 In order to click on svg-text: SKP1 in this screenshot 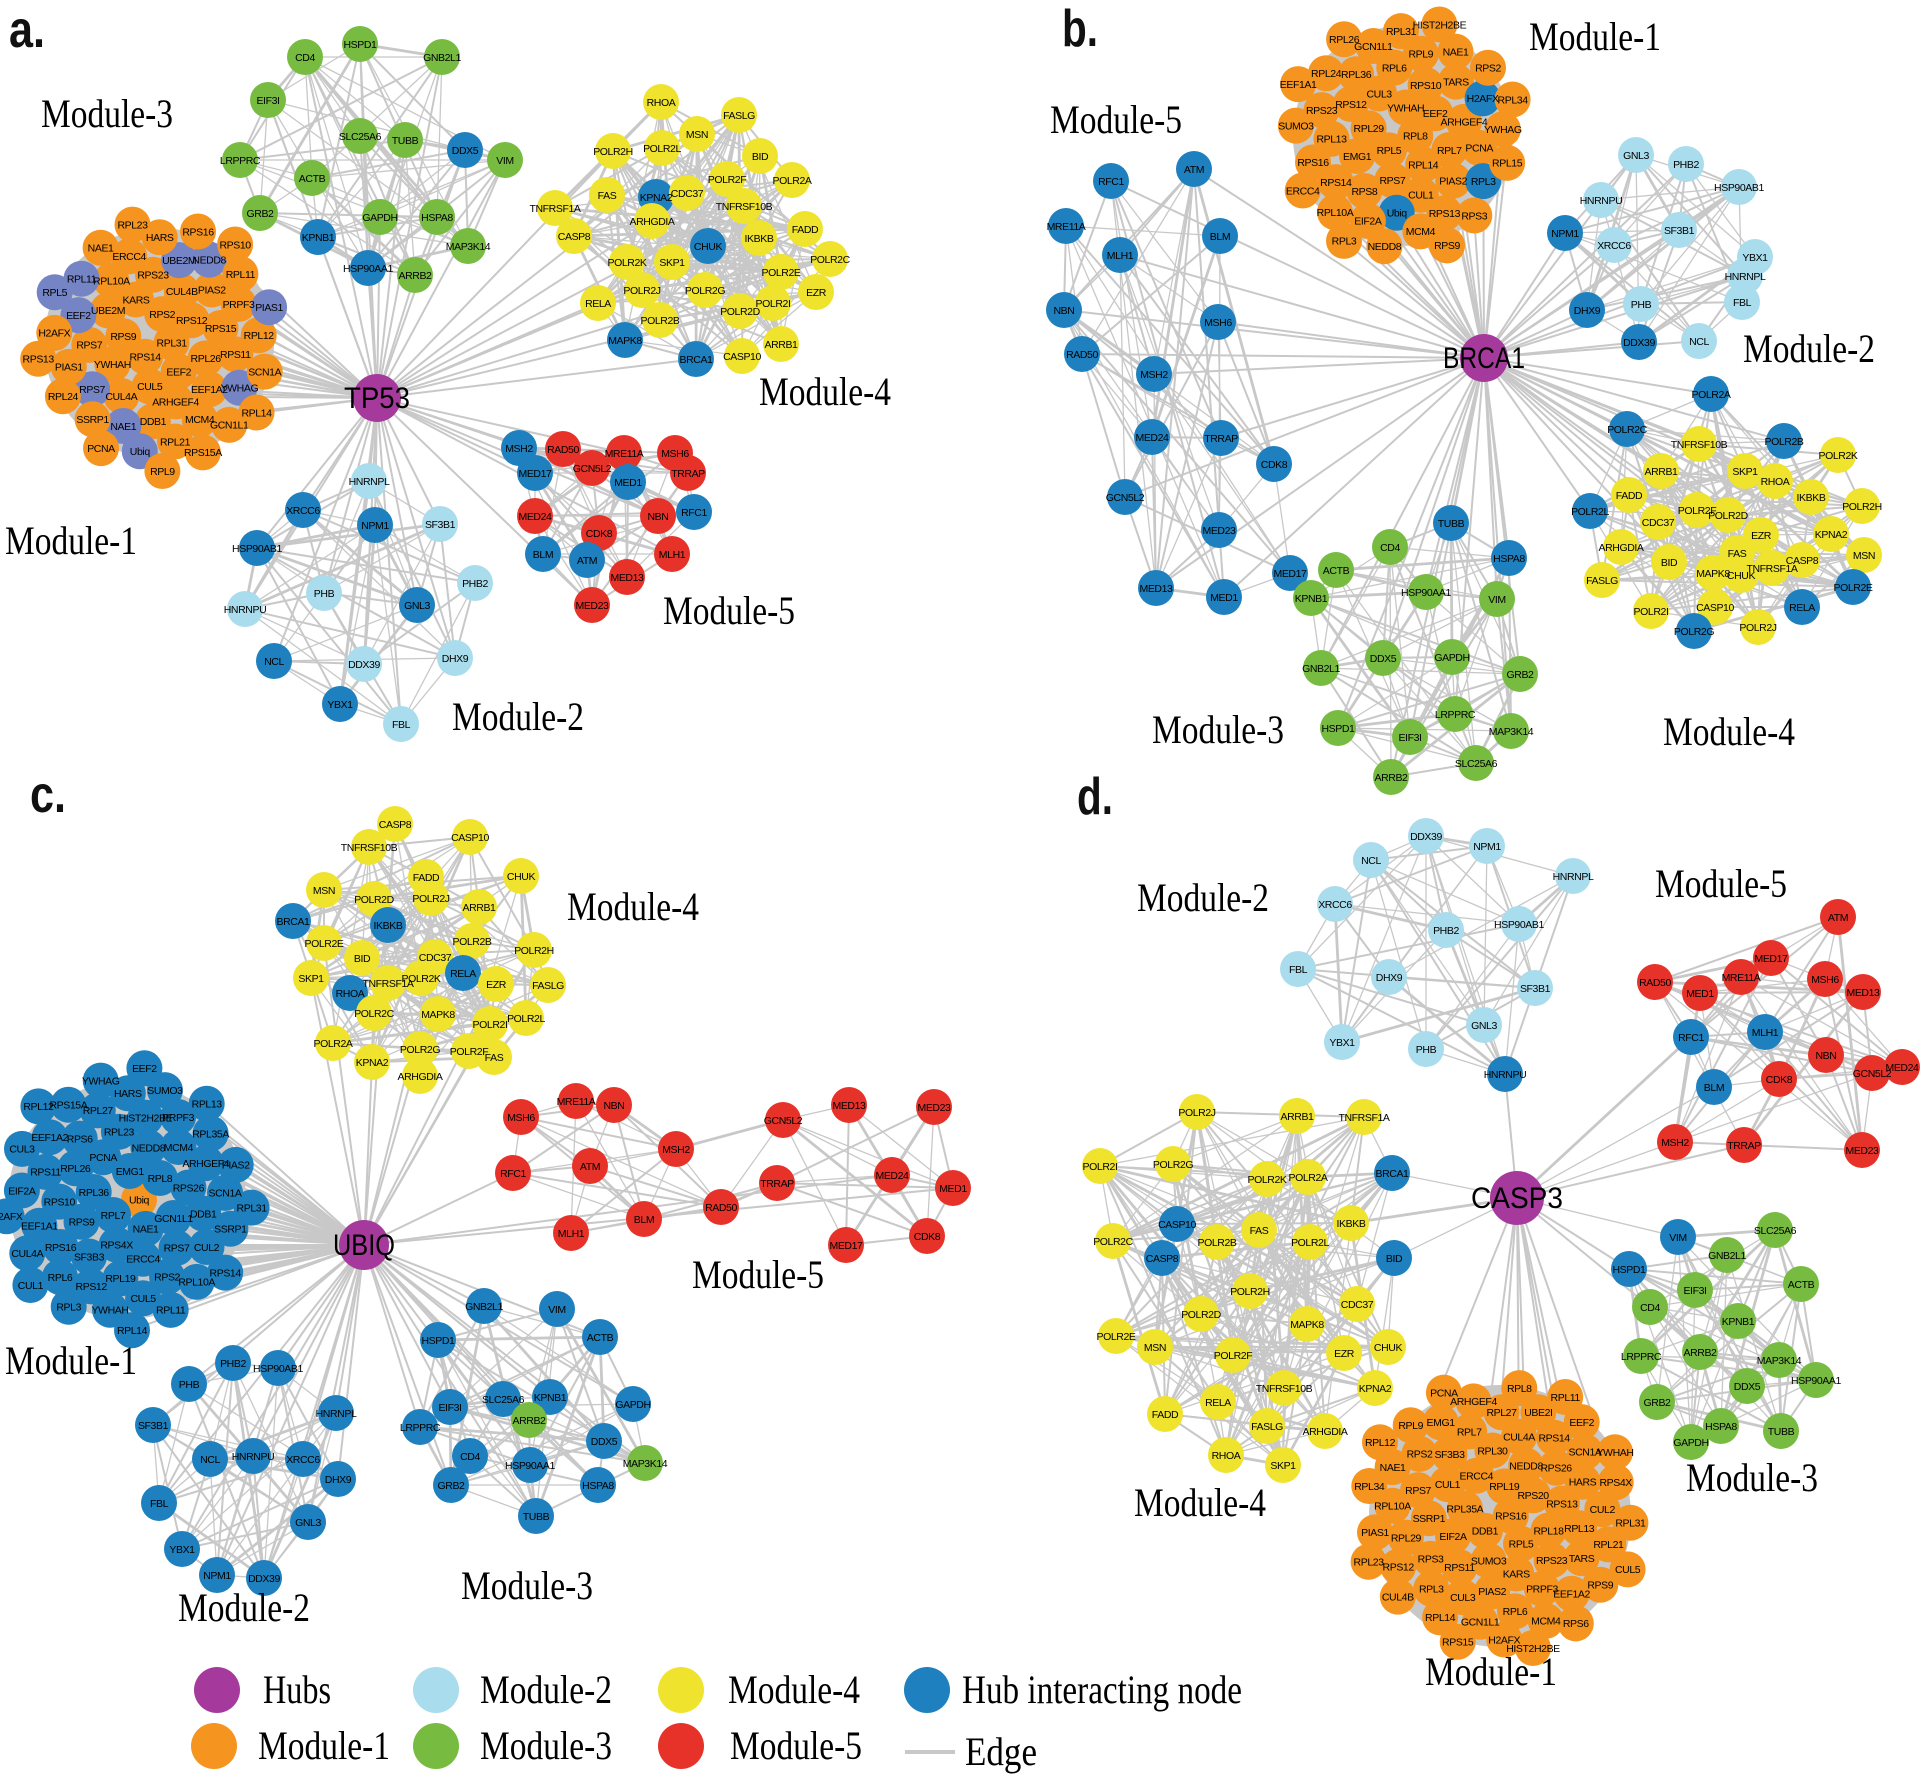, I will do `click(672, 263)`.